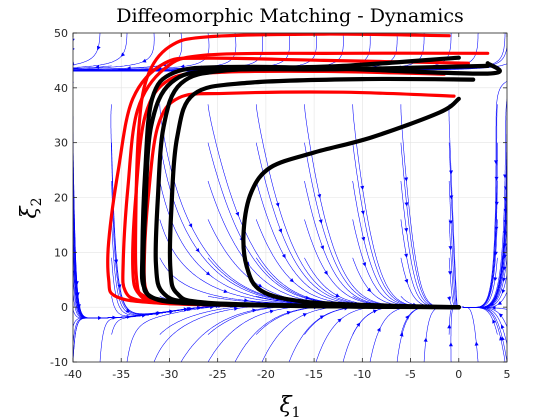 This screenshot has height=420, width=560. What do you see at coordinates (61, 88) in the screenshot?
I see `y-tick-label: 40` at bounding box center [61, 88].